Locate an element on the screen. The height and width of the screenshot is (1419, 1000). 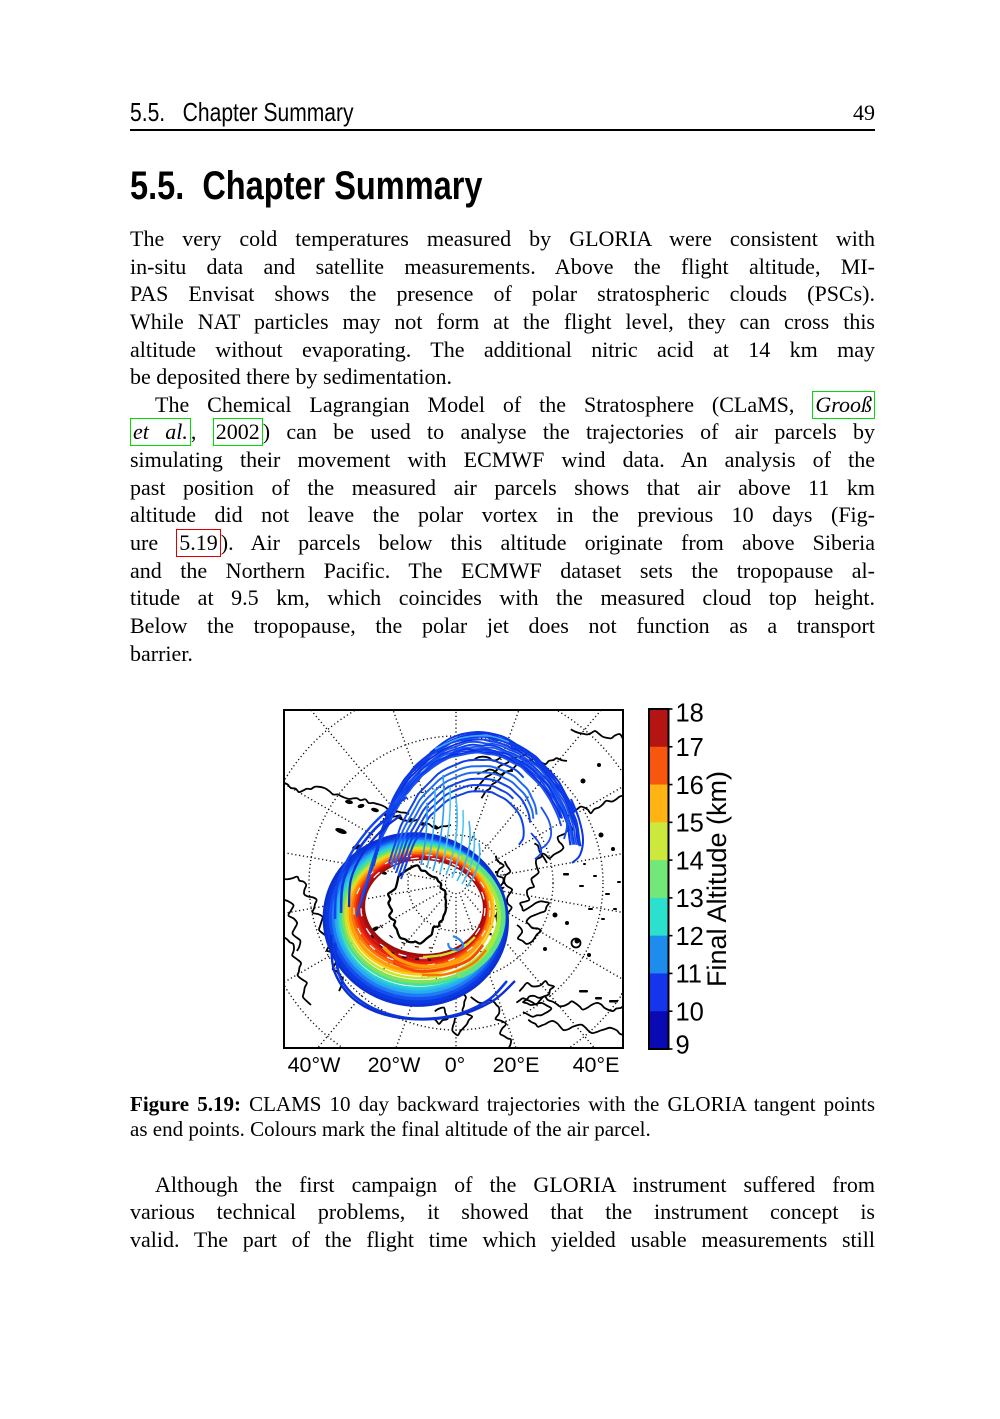
svg-text: 15 is located at coordinates (690, 824).